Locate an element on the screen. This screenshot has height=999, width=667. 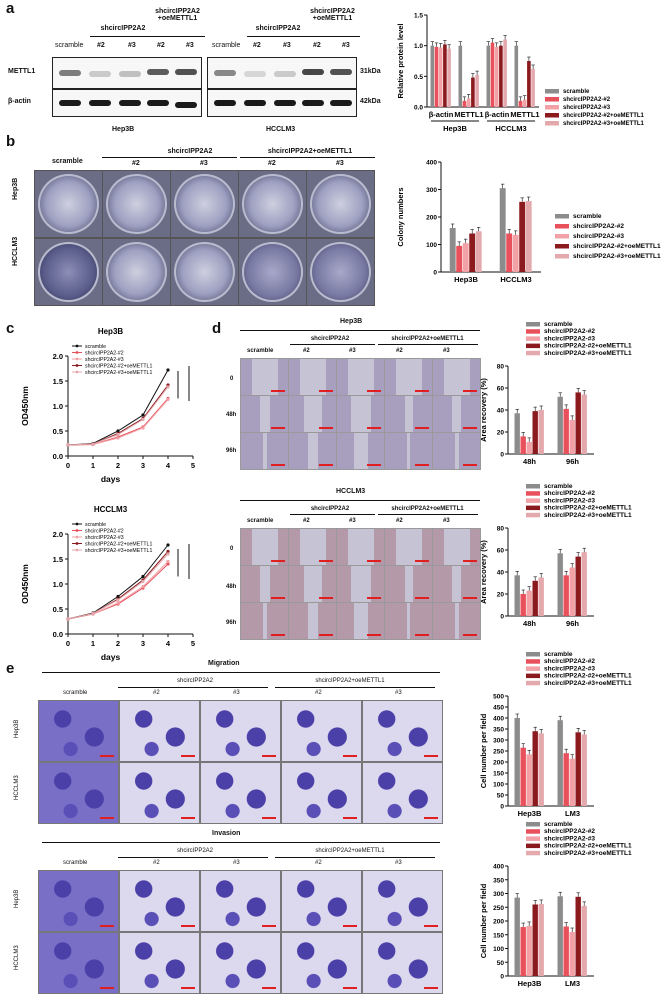
x-tick-label: 2 is located at coordinates (118, 465).